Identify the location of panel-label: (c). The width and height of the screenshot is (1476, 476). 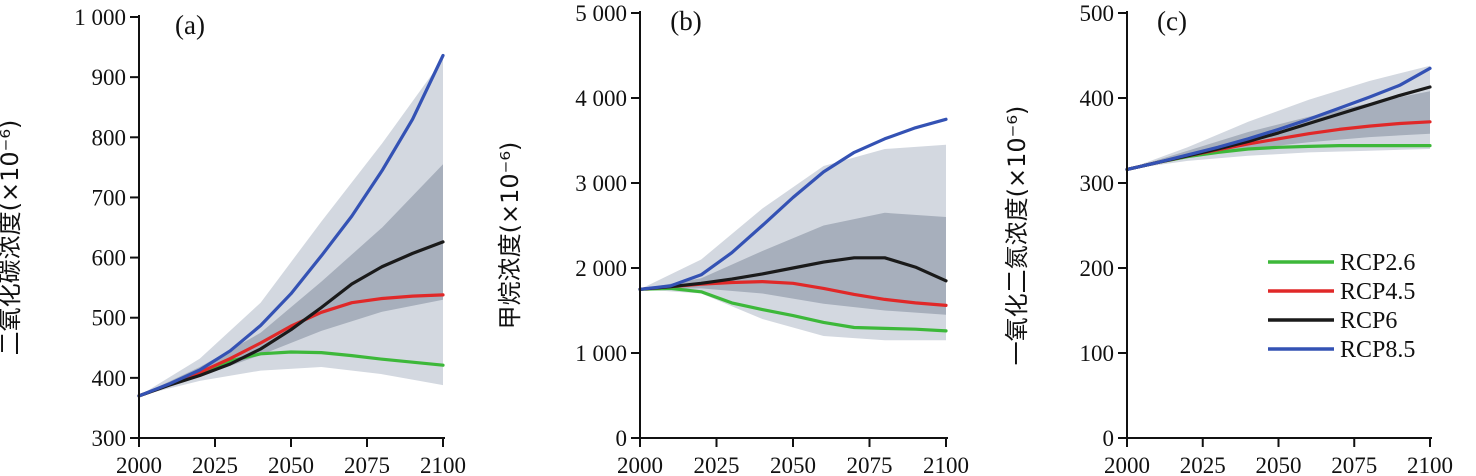
(1172, 21).